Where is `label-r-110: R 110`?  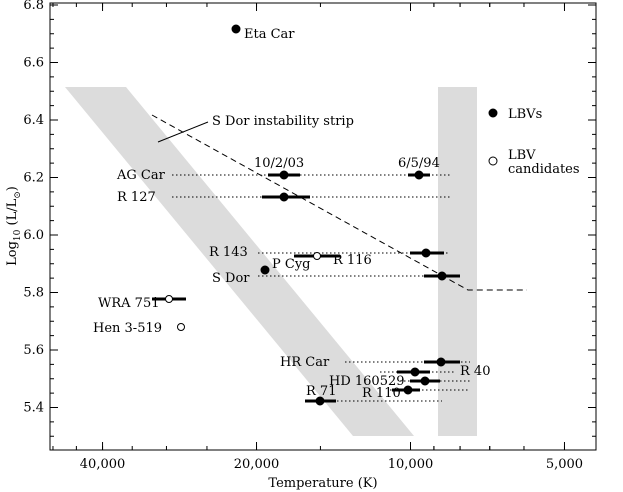
label-r-110: R 110 is located at coordinates (381, 393).